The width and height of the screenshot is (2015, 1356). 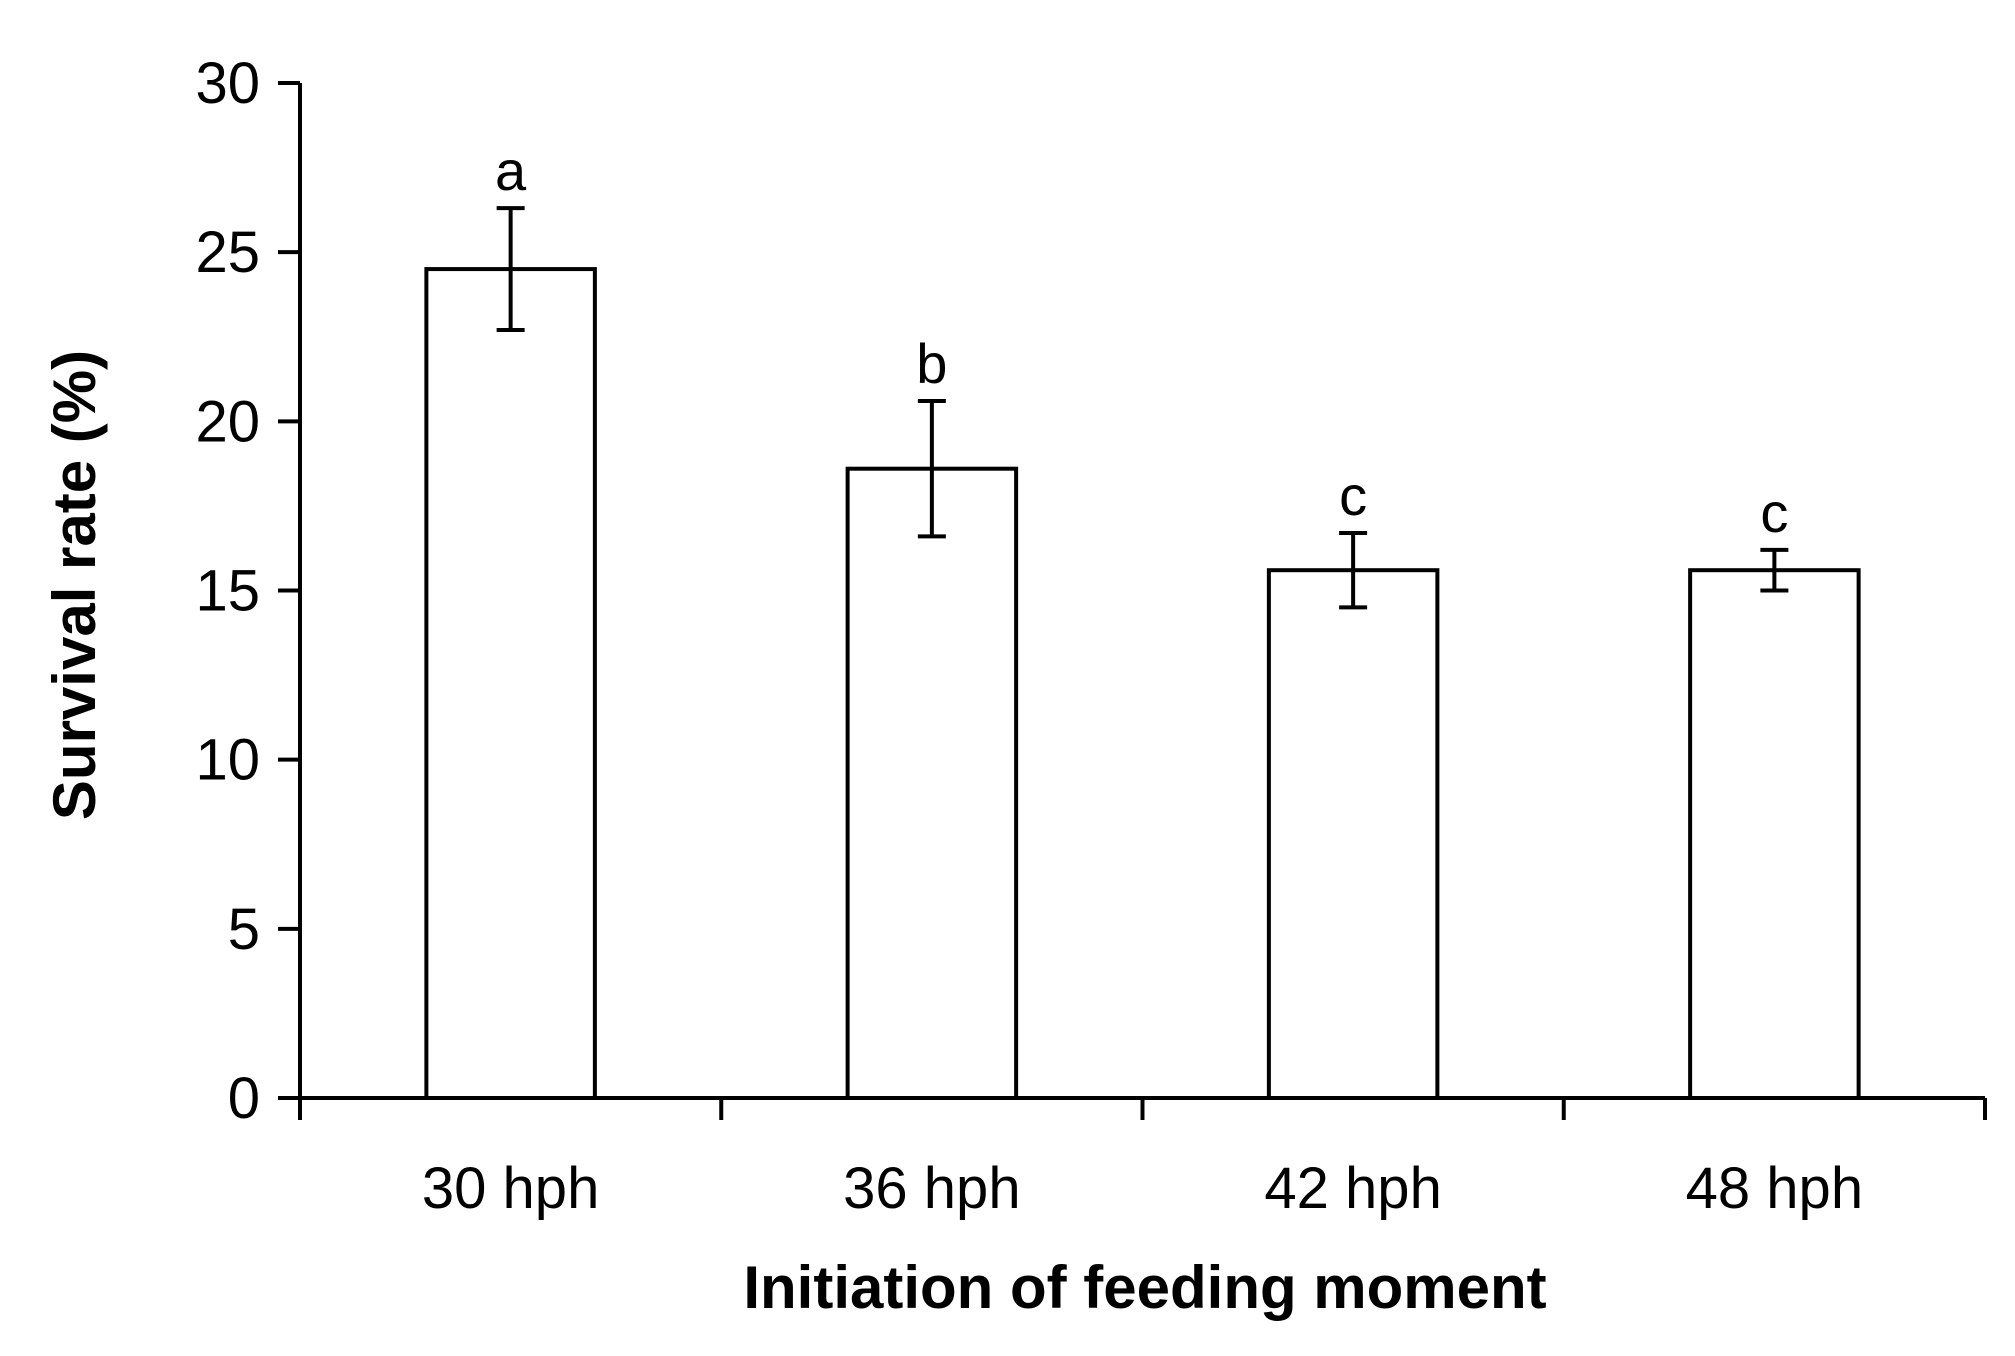 I want to click on significance-letter: a, so click(x=511, y=170).